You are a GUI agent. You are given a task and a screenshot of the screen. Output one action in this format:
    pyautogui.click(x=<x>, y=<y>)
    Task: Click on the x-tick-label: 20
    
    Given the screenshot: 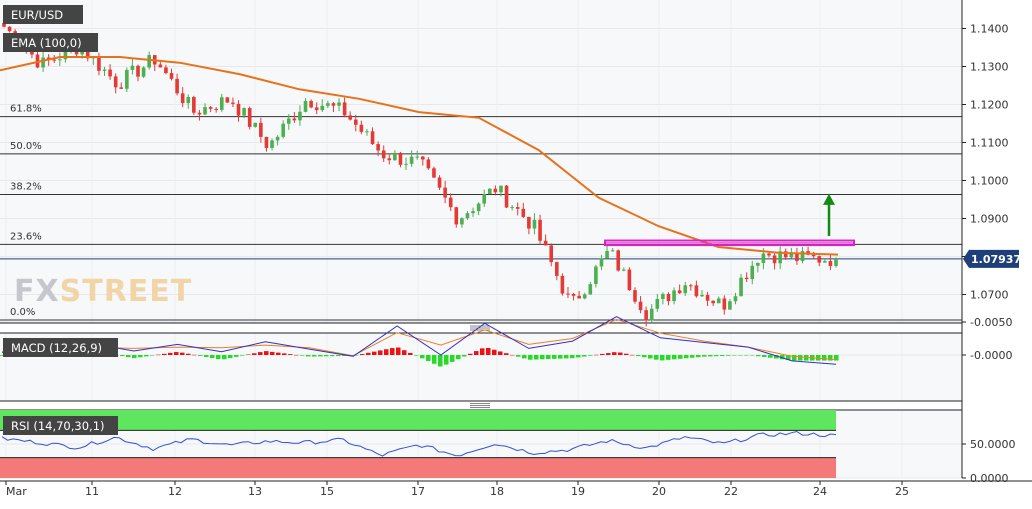 What is the action you would take?
    pyautogui.click(x=659, y=491)
    